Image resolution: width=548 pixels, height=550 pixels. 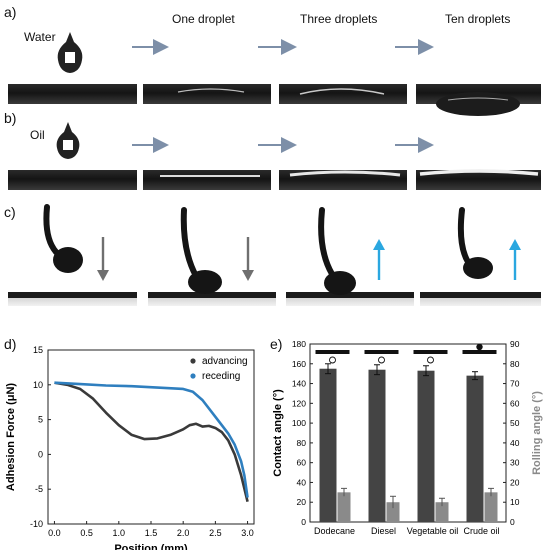 I want to click on y2-tick-label: 20, so click(x=515, y=482).